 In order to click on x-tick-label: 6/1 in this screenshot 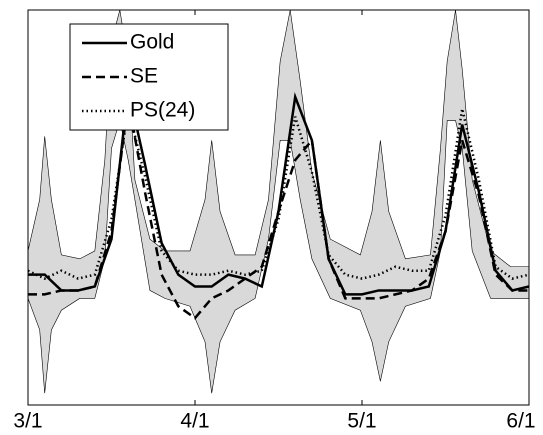, I will do `click(520, 421)`.